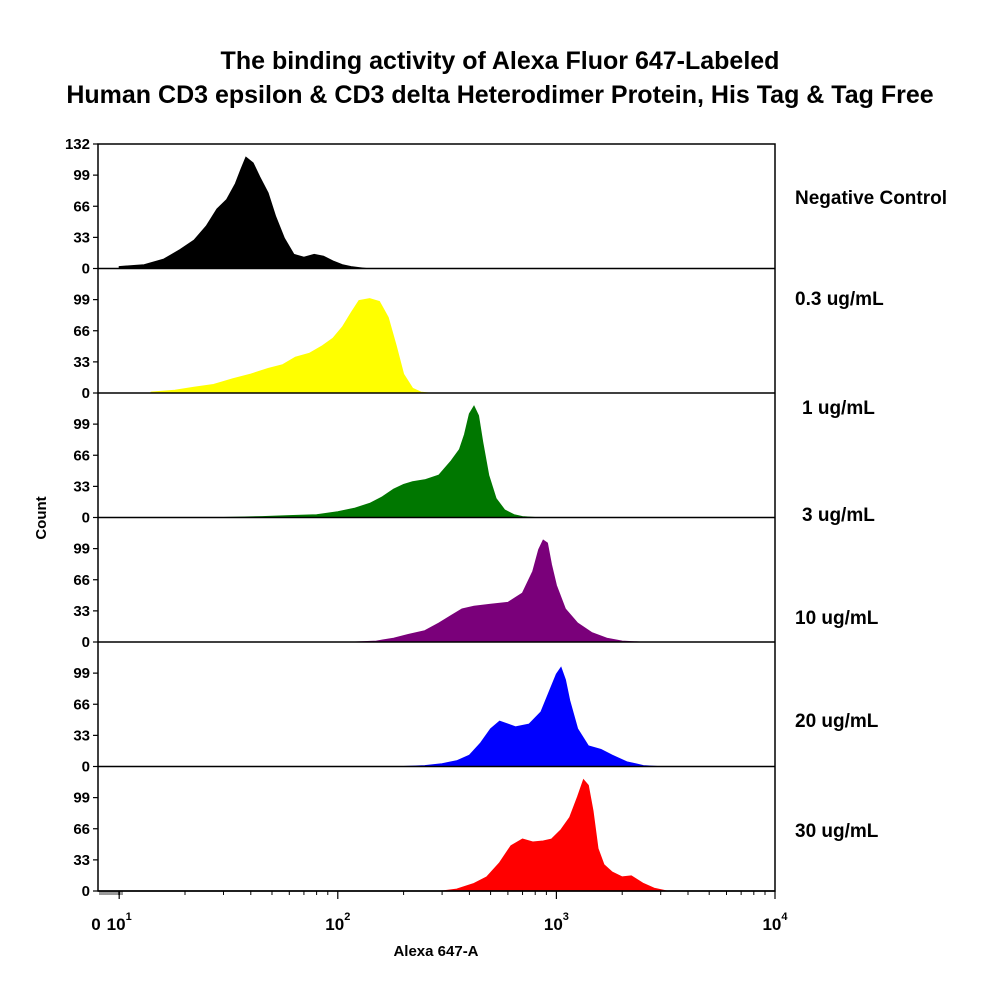 Image resolution: width=1000 pixels, height=1000 pixels. I want to click on panel-label-1: 0.3 ug/mL, so click(839, 299).